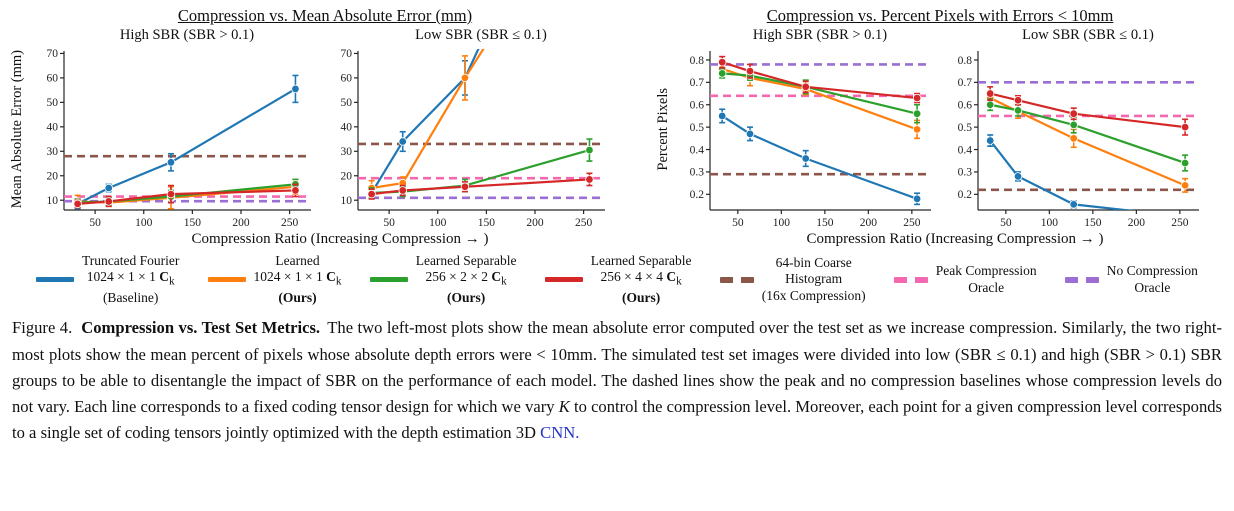 This screenshot has width=1234, height=511. What do you see at coordinates (965, 279) in the screenshot?
I see `legend-item-peak-compression-oracle: Peak Compression Oracle` at bounding box center [965, 279].